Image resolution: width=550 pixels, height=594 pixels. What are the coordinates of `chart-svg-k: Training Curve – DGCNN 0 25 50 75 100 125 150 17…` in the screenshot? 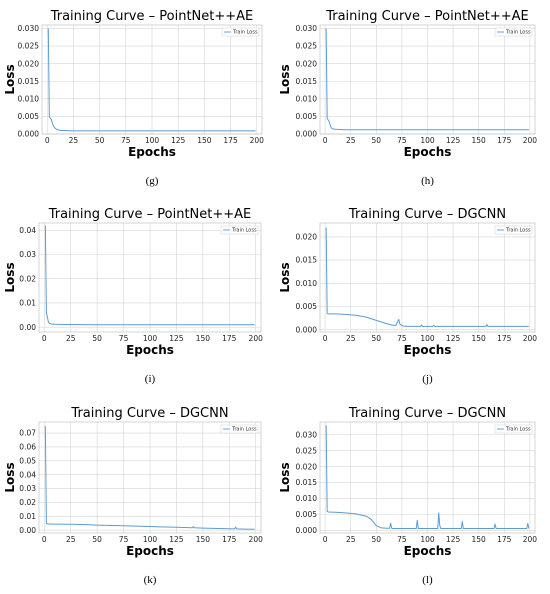 It's located at (133, 496).